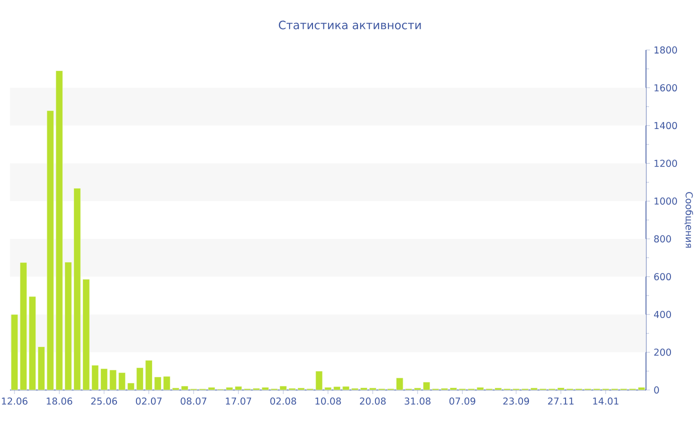 The height and width of the screenshot is (430, 700). I want to click on x-tick-label: 07.09, so click(462, 401).